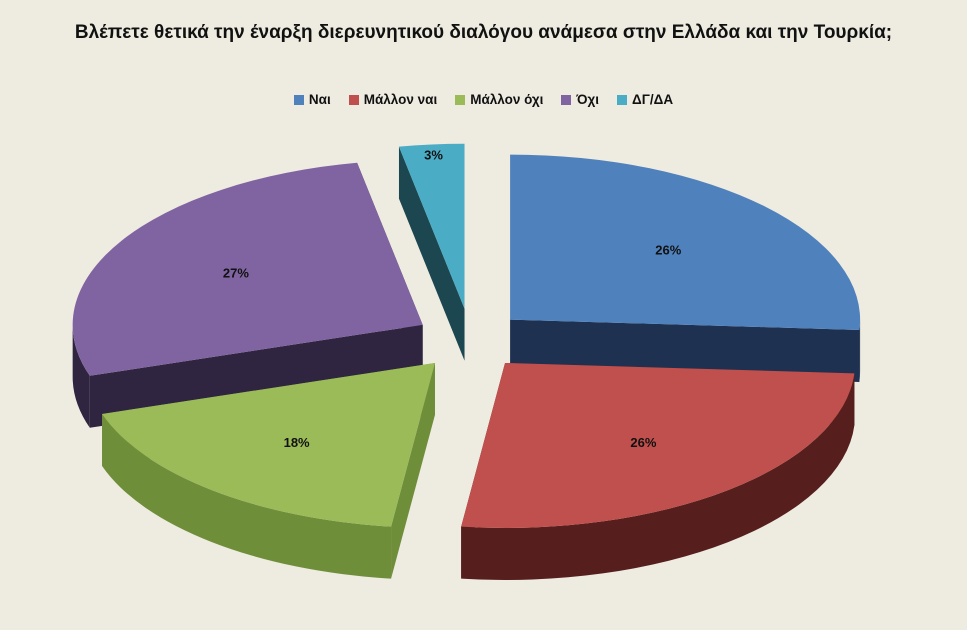  Describe the element at coordinates (668, 250) in the screenshot. I see `slice-1-value-label: 26%` at that location.